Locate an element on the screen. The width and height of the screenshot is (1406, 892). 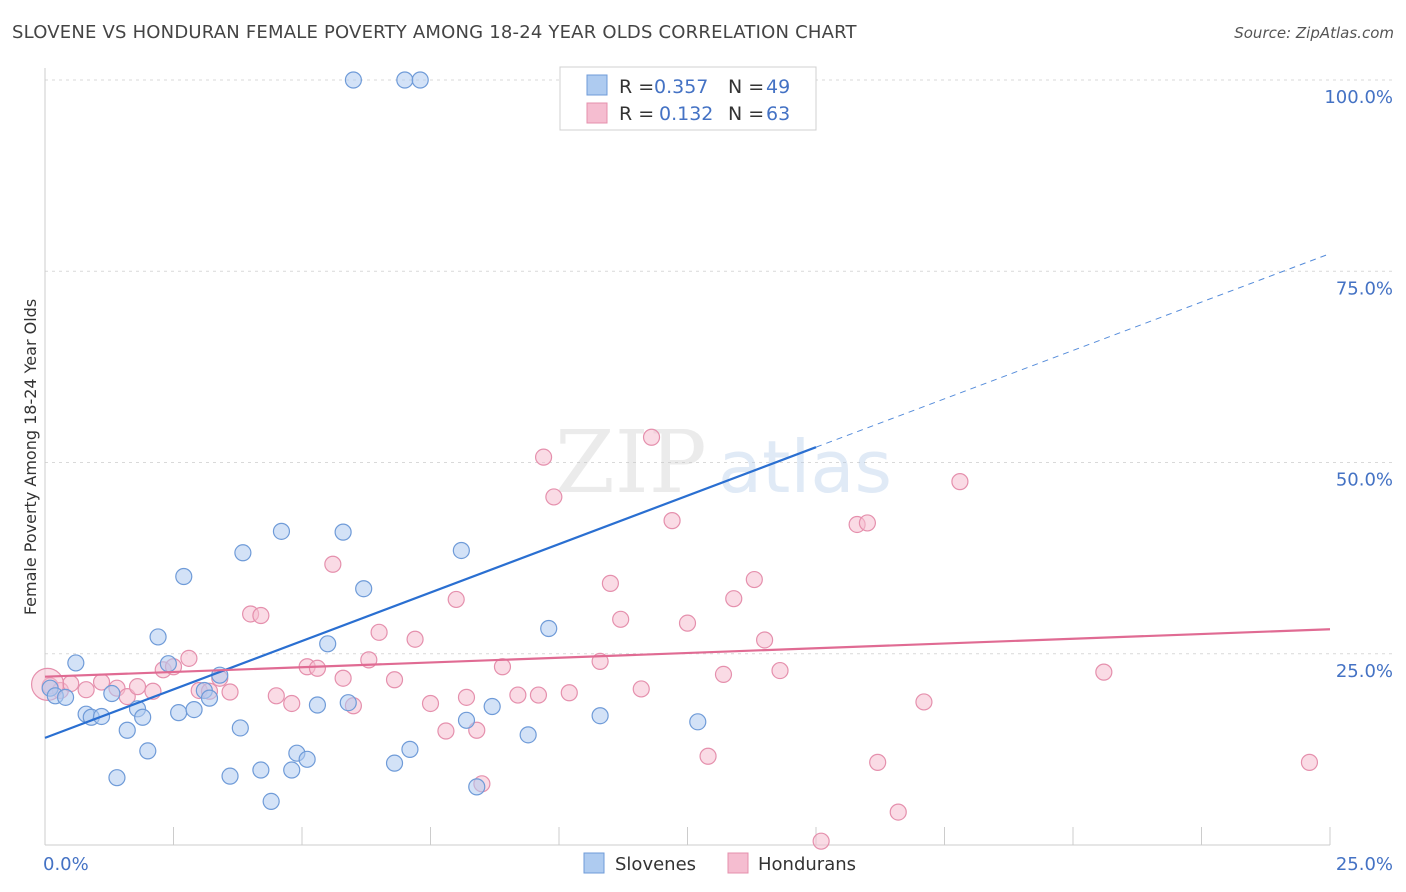
watermark-atlas: atlas is located at coordinates (805, 467).